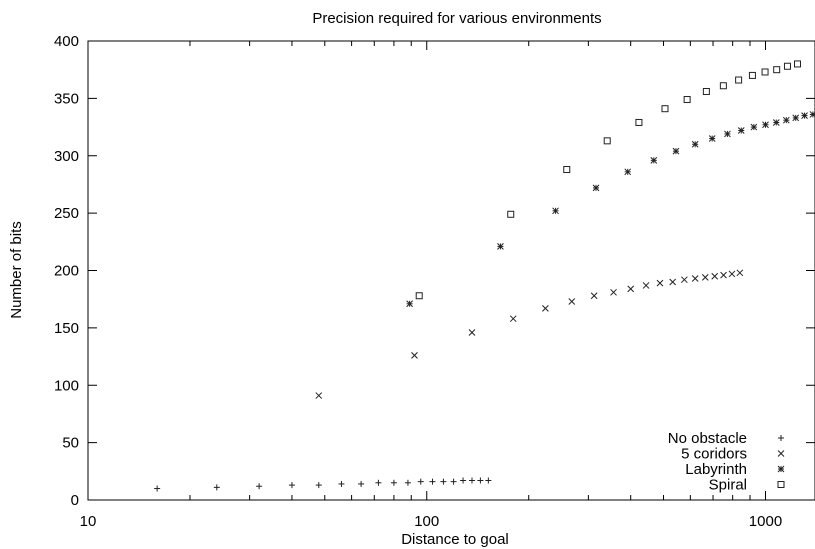 The height and width of the screenshot is (549, 815). What do you see at coordinates (66, 98) in the screenshot?
I see `y-tick-label: 350` at bounding box center [66, 98].